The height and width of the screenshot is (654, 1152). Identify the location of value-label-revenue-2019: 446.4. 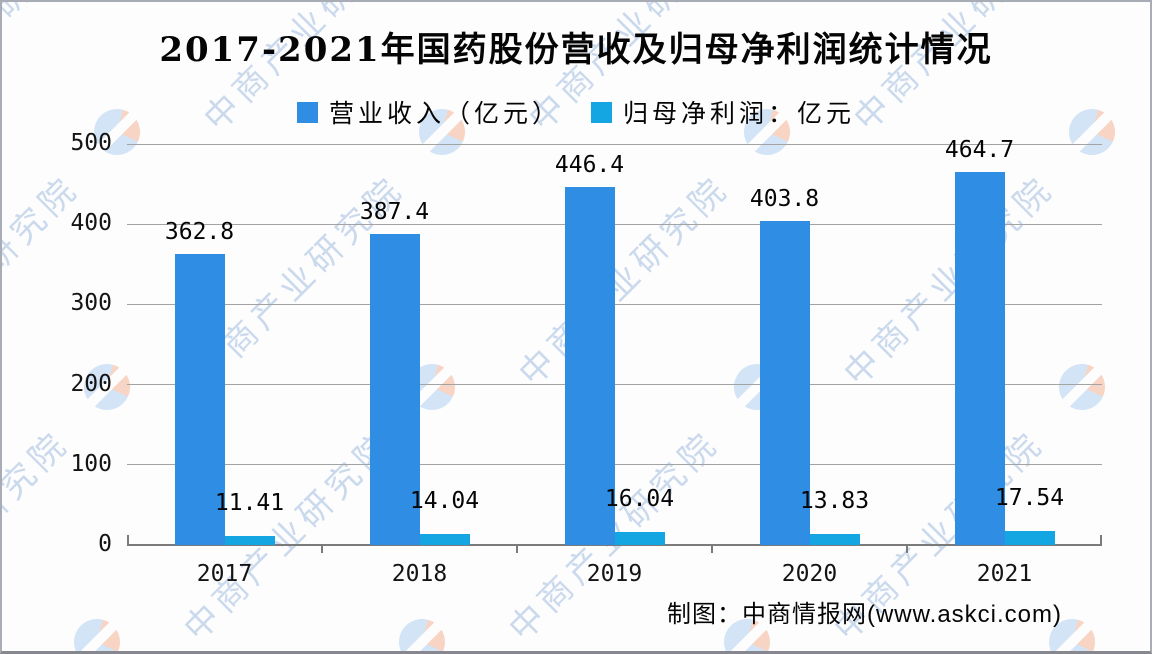
(589, 165).